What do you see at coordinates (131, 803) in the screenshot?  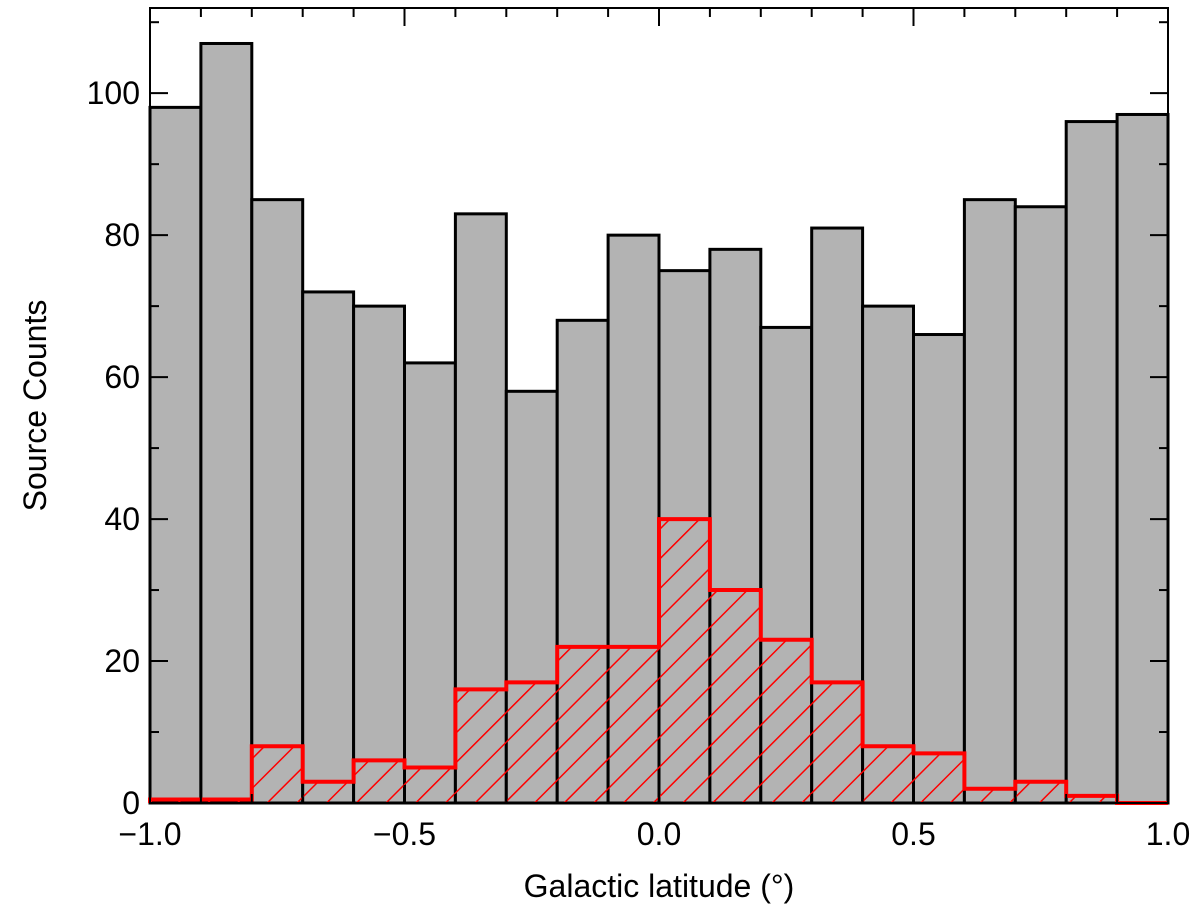 I see `y-tick-label: 0` at bounding box center [131, 803].